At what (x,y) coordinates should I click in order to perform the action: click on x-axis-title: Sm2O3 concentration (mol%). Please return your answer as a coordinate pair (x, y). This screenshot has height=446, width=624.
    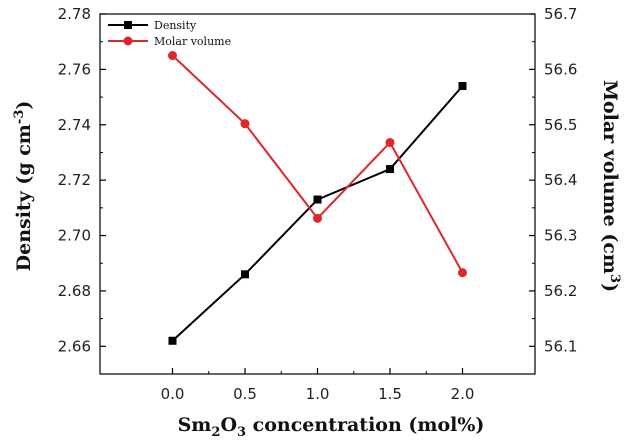
    Looking at the image, I should click on (331, 427).